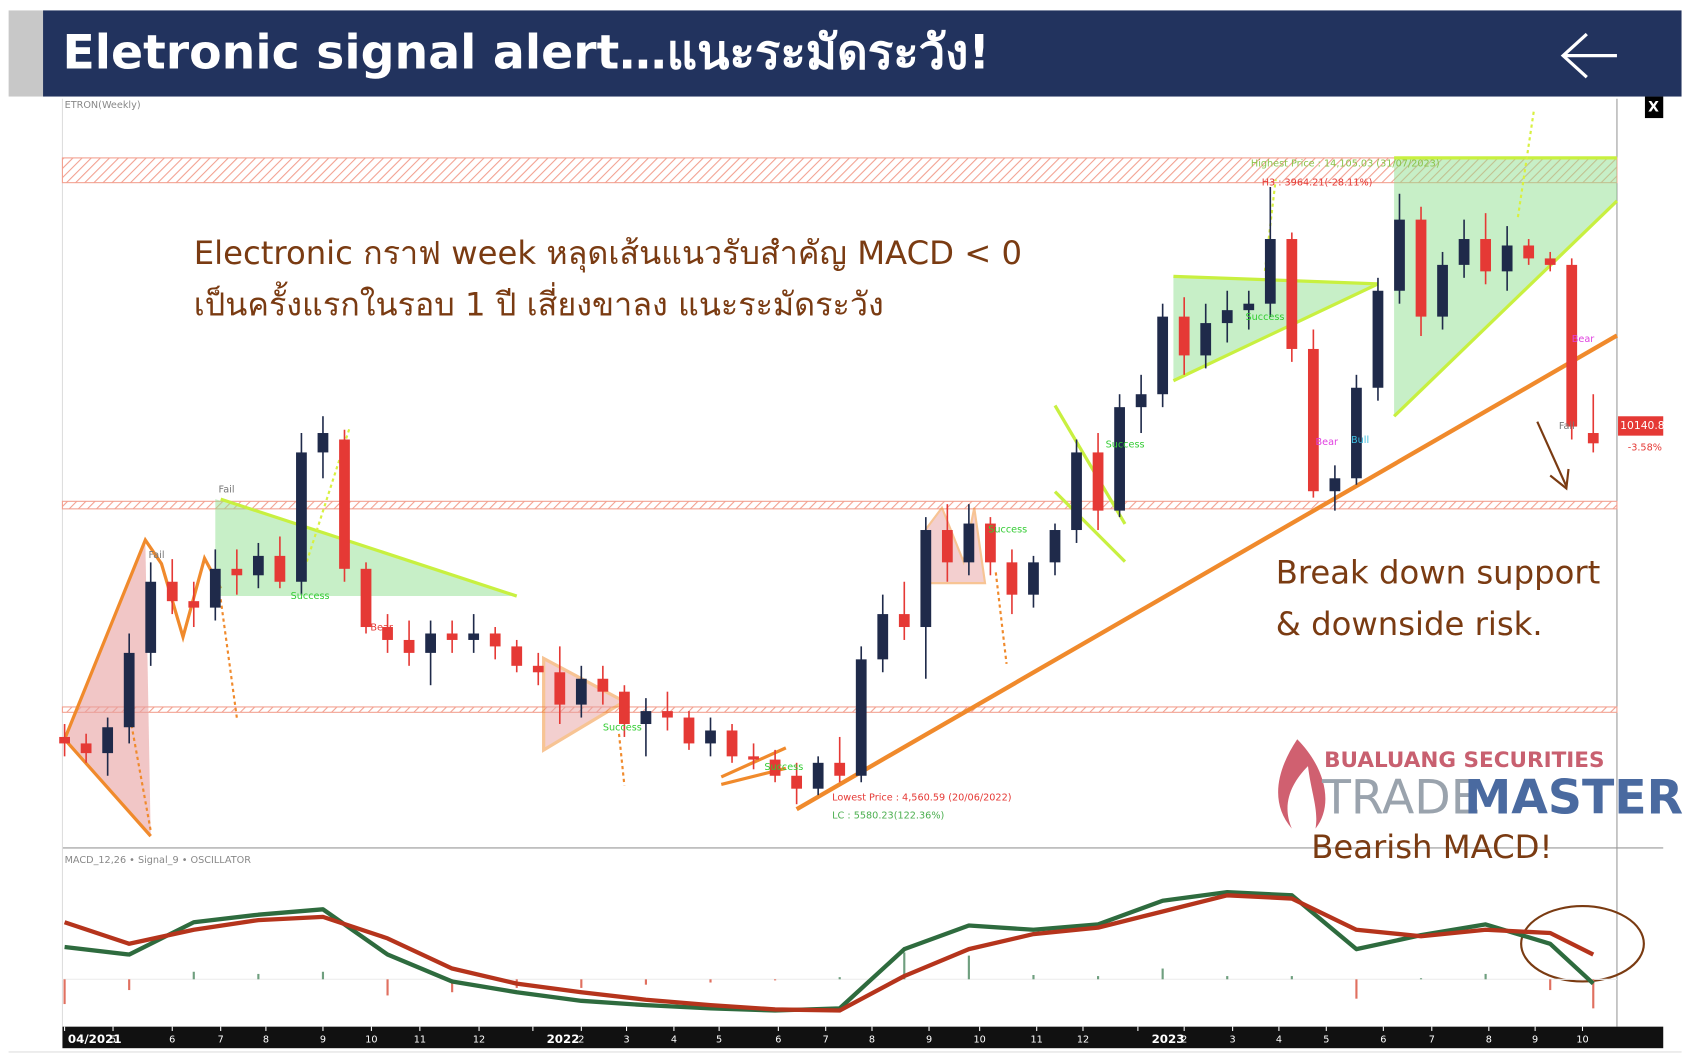 Image resolution: width=1688 pixels, height=1064 pixels. What do you see at coordinates (888, 816) in the screenshot?
I see `info-lc: LC : 5580.23(122.36%)` at bounding box center [888, 816].